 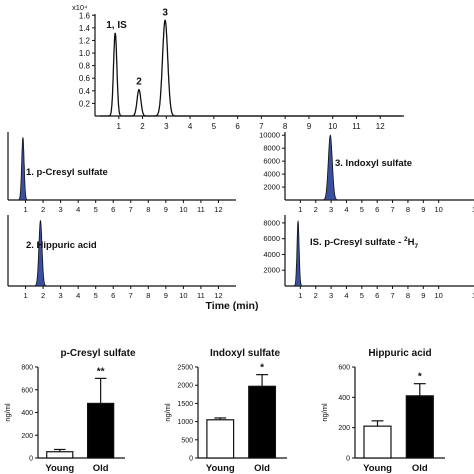 What do you see at coordinates (101, 371) in the screenshot?
I see `significance-marker: **` at bounding box center [101, 371].